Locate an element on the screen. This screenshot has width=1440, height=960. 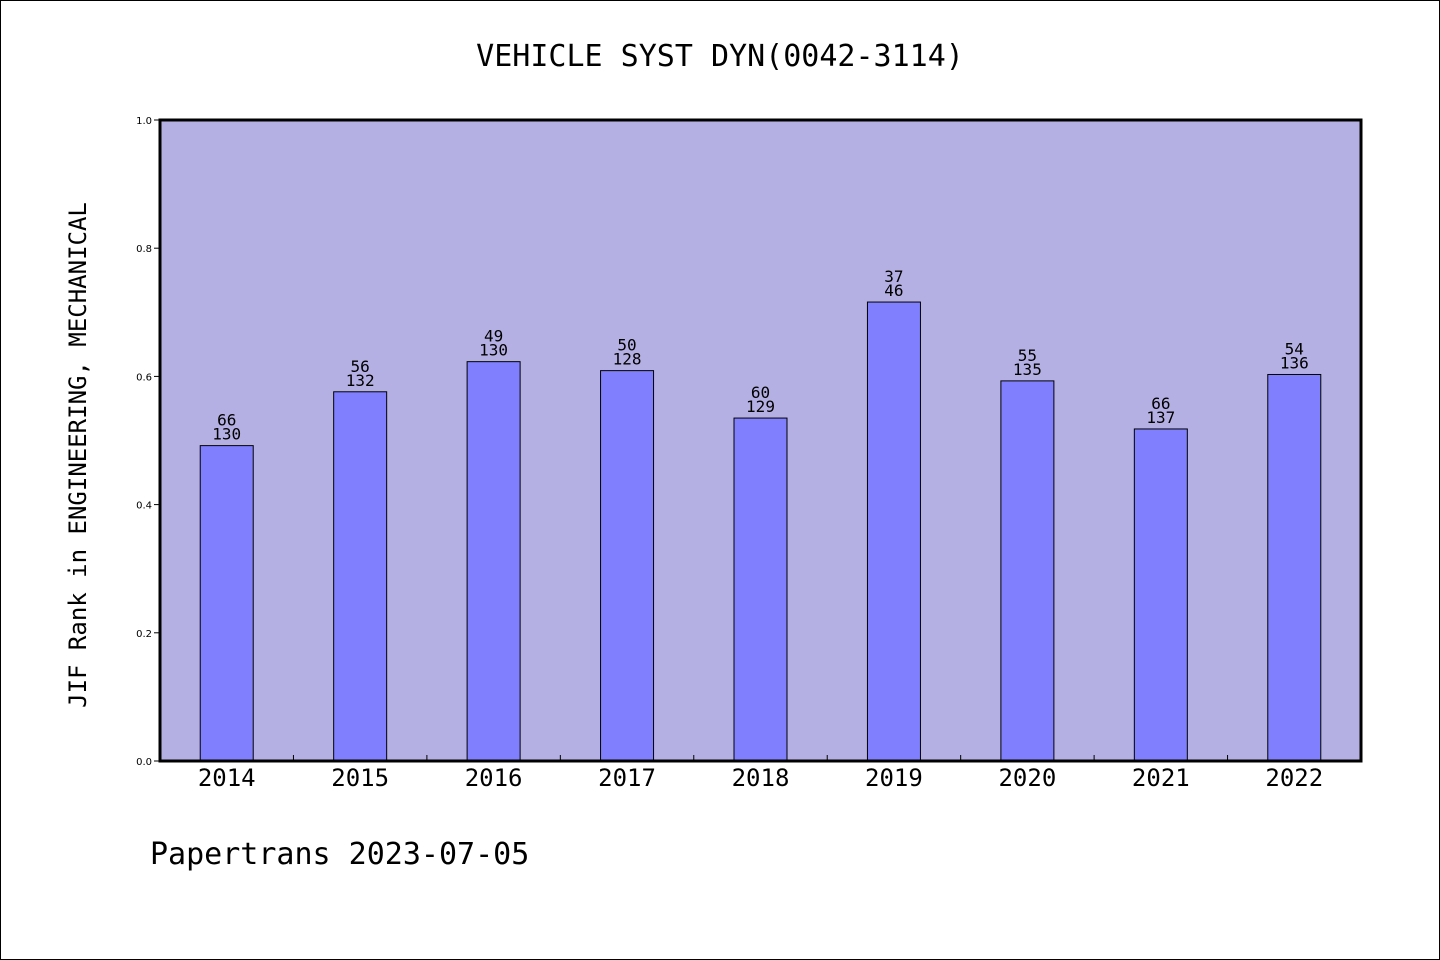
bar-2020 is located at coordinates (1027, 571).